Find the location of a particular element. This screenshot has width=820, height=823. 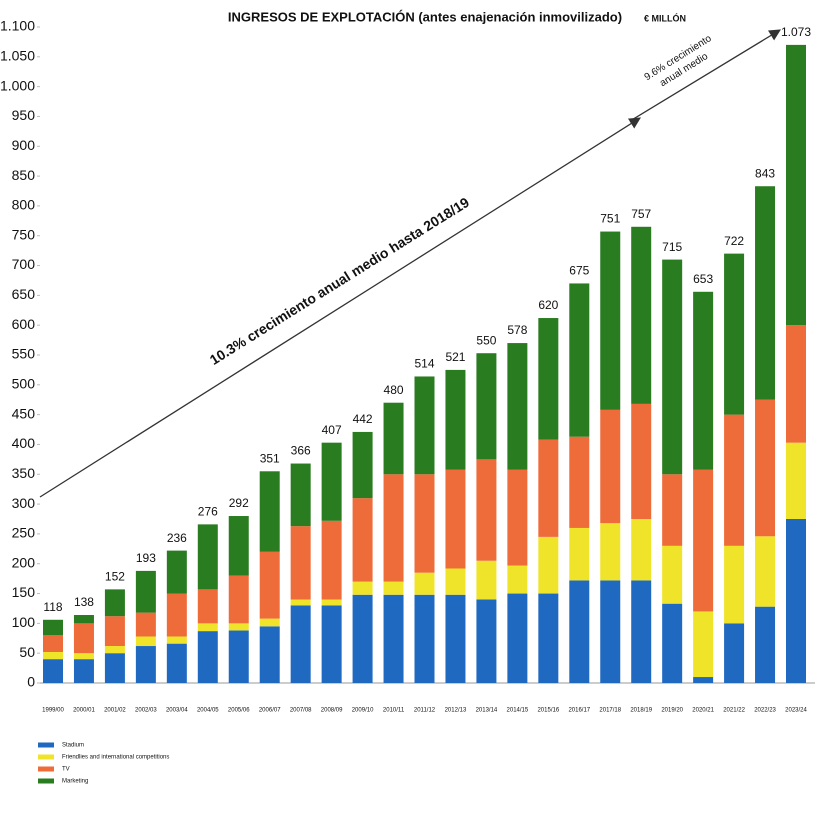

total-label: 722 is located at coordinates (734, 241).